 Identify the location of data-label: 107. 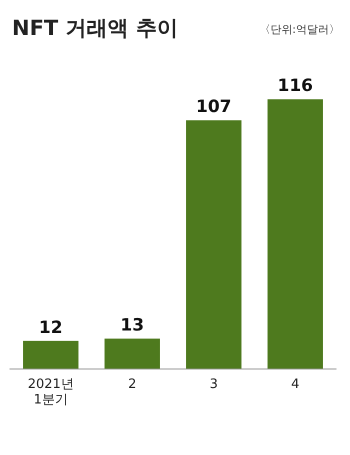
(214, 107).